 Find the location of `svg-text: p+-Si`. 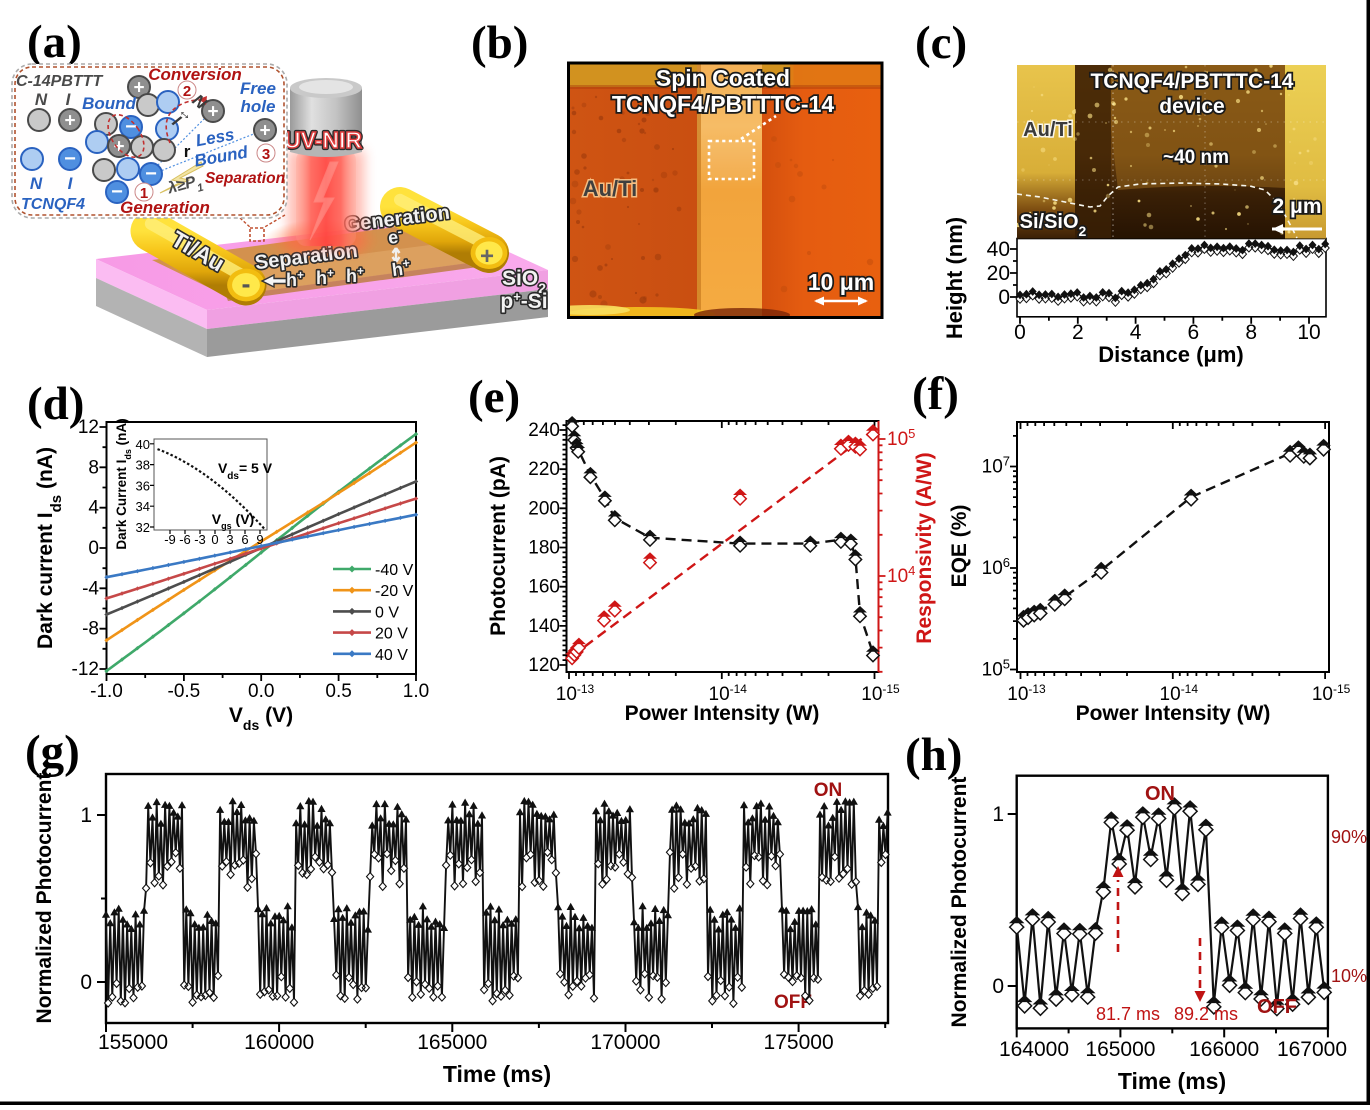

svg-text: p+-Si is located at coordinates (523, 301).